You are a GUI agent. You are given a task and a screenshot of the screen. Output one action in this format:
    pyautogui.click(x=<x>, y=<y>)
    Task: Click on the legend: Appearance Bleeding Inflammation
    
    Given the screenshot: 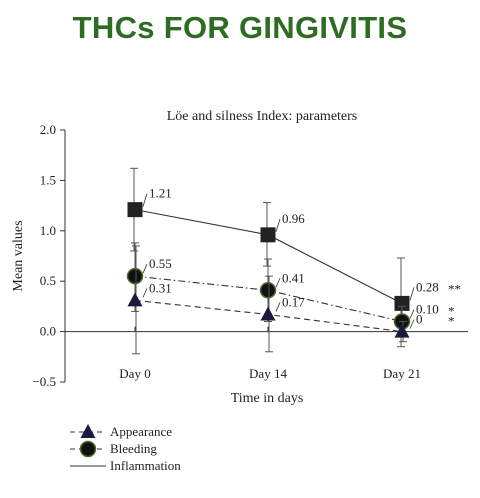 What is the action you would take?
    pyautogui.click(x=125, y=448)
    